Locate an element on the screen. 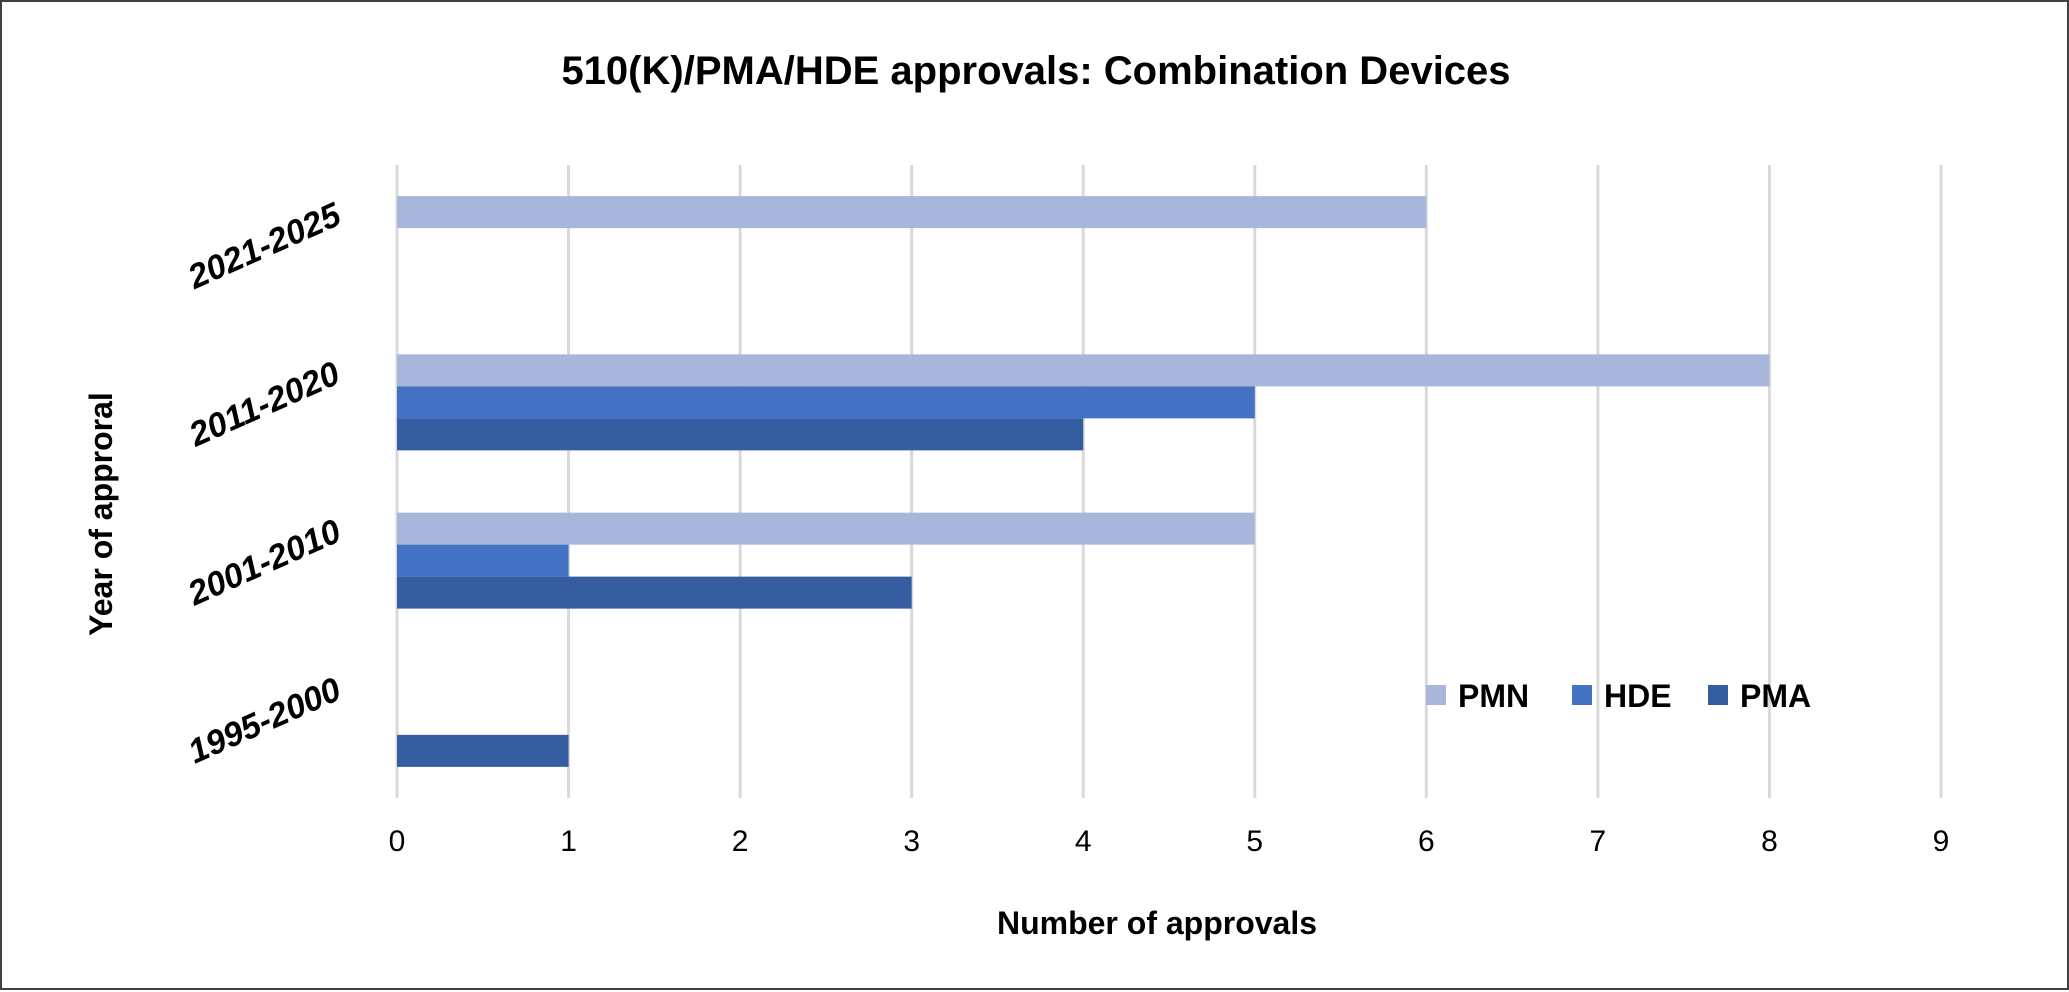 The width and height of the screenshot is (2069, 992). x-tick-label: 1 is located at coordinates (568, 841).